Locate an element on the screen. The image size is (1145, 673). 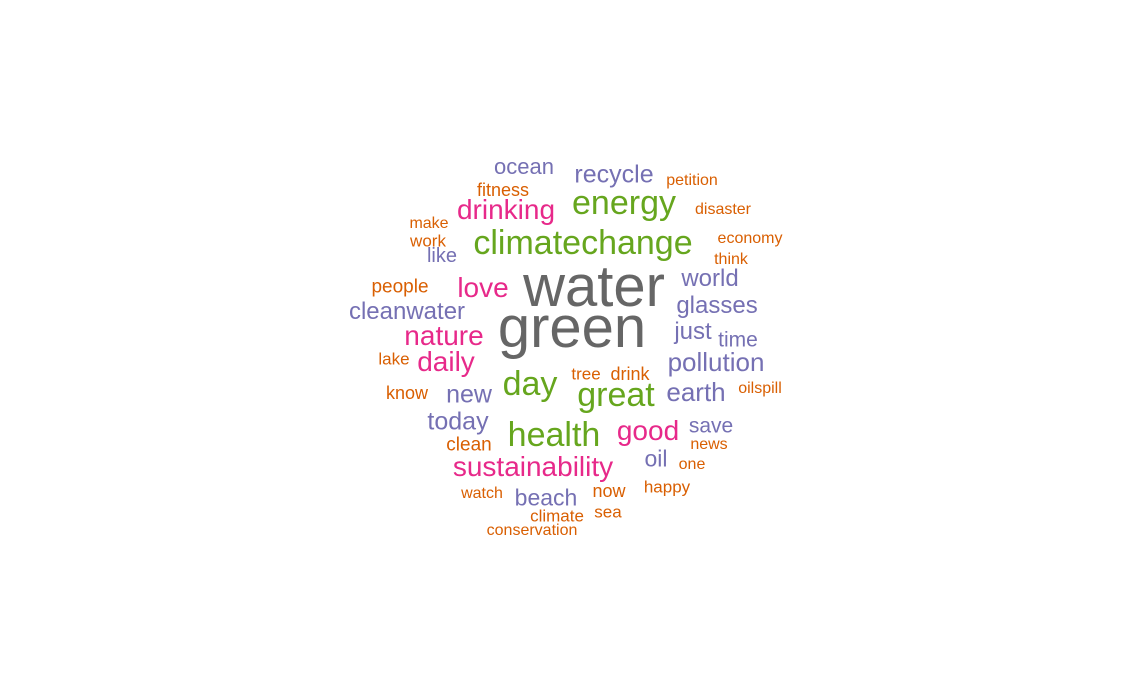
word-drink: drink is located at coordinates (630, 374).